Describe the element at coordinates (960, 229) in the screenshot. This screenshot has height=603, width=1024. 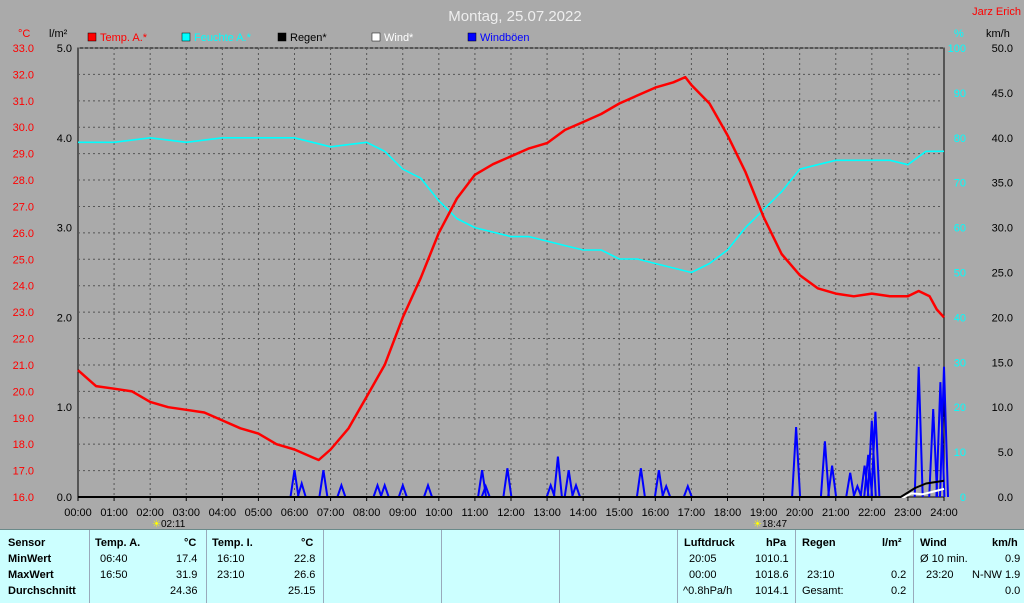
I see `humidity-tick-label: 60` at that location.